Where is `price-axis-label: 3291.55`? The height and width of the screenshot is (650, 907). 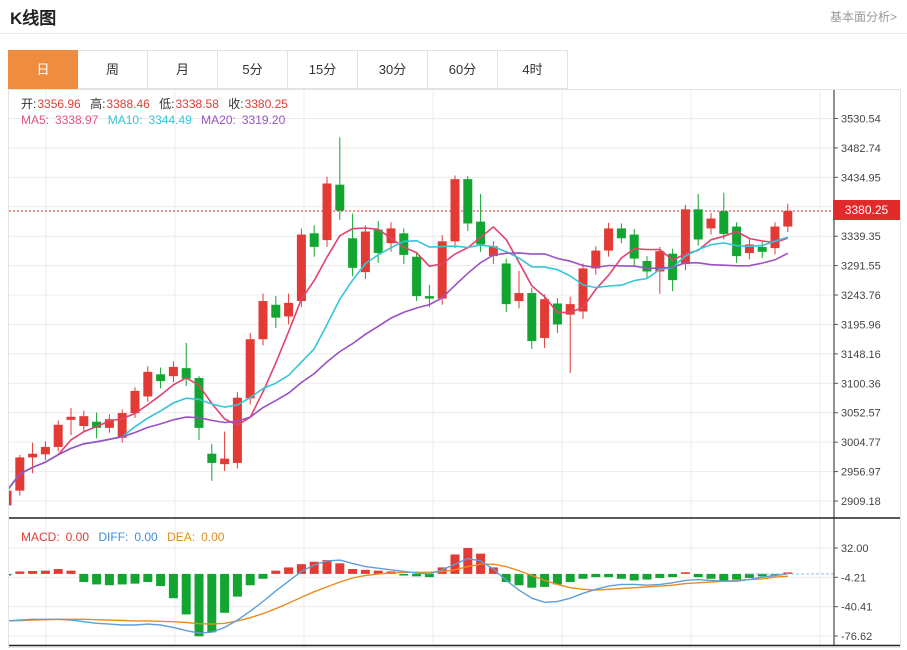
price-axis-label: 3291.55 is located at coordinates (861, 267).